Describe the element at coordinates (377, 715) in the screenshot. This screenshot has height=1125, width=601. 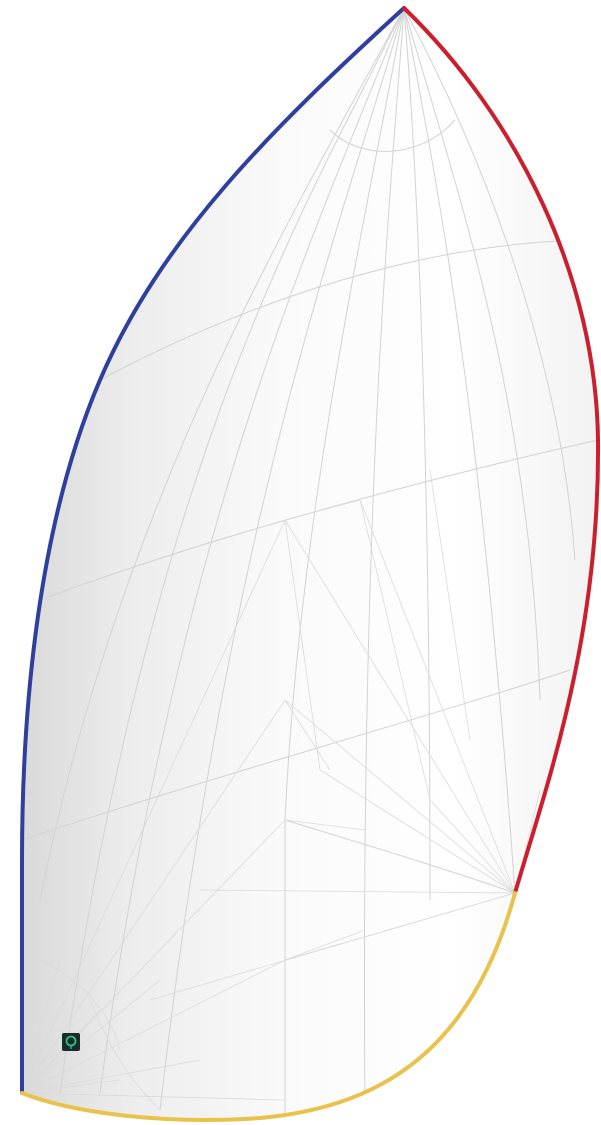
I see `centre-fan` at that location.